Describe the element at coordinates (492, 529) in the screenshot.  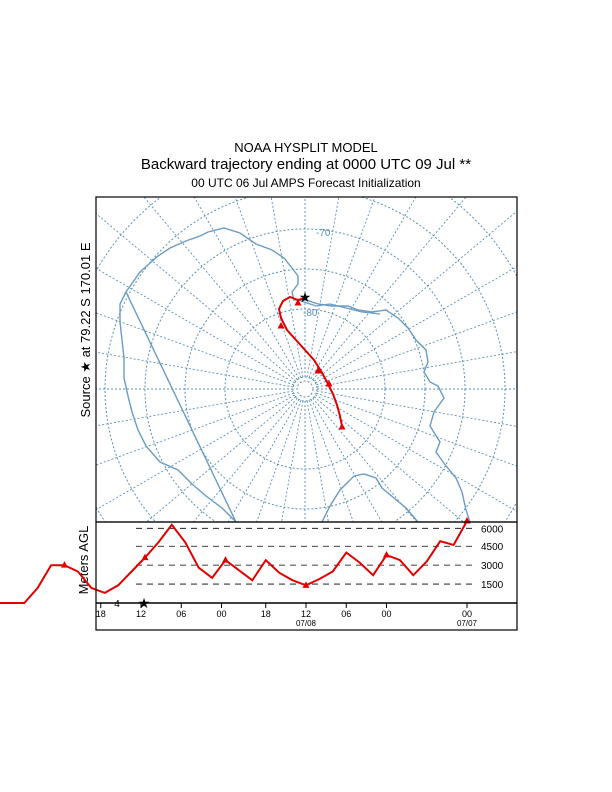
I see `reference-line-label: 6000` at that location.